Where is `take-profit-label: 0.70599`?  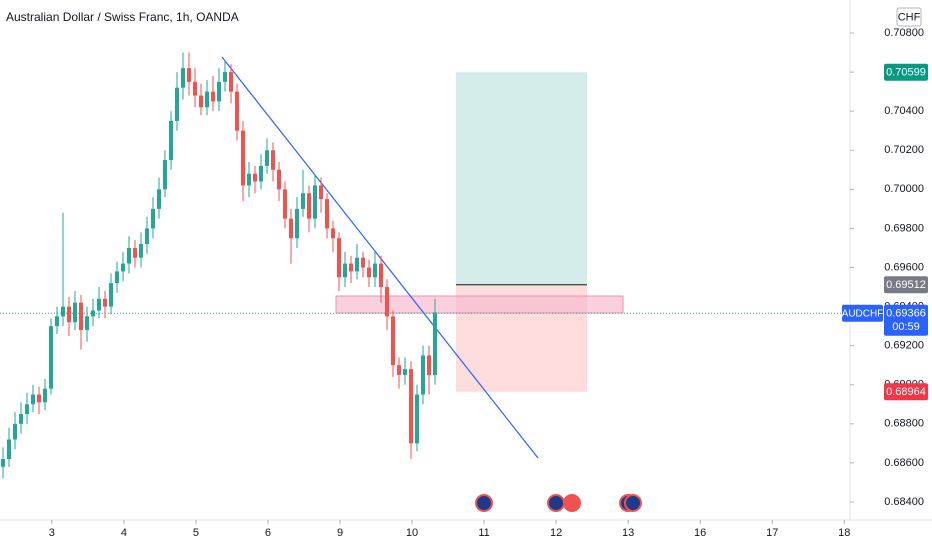 take-profit-label: 0.70599 is located at coordinates (906, 73).